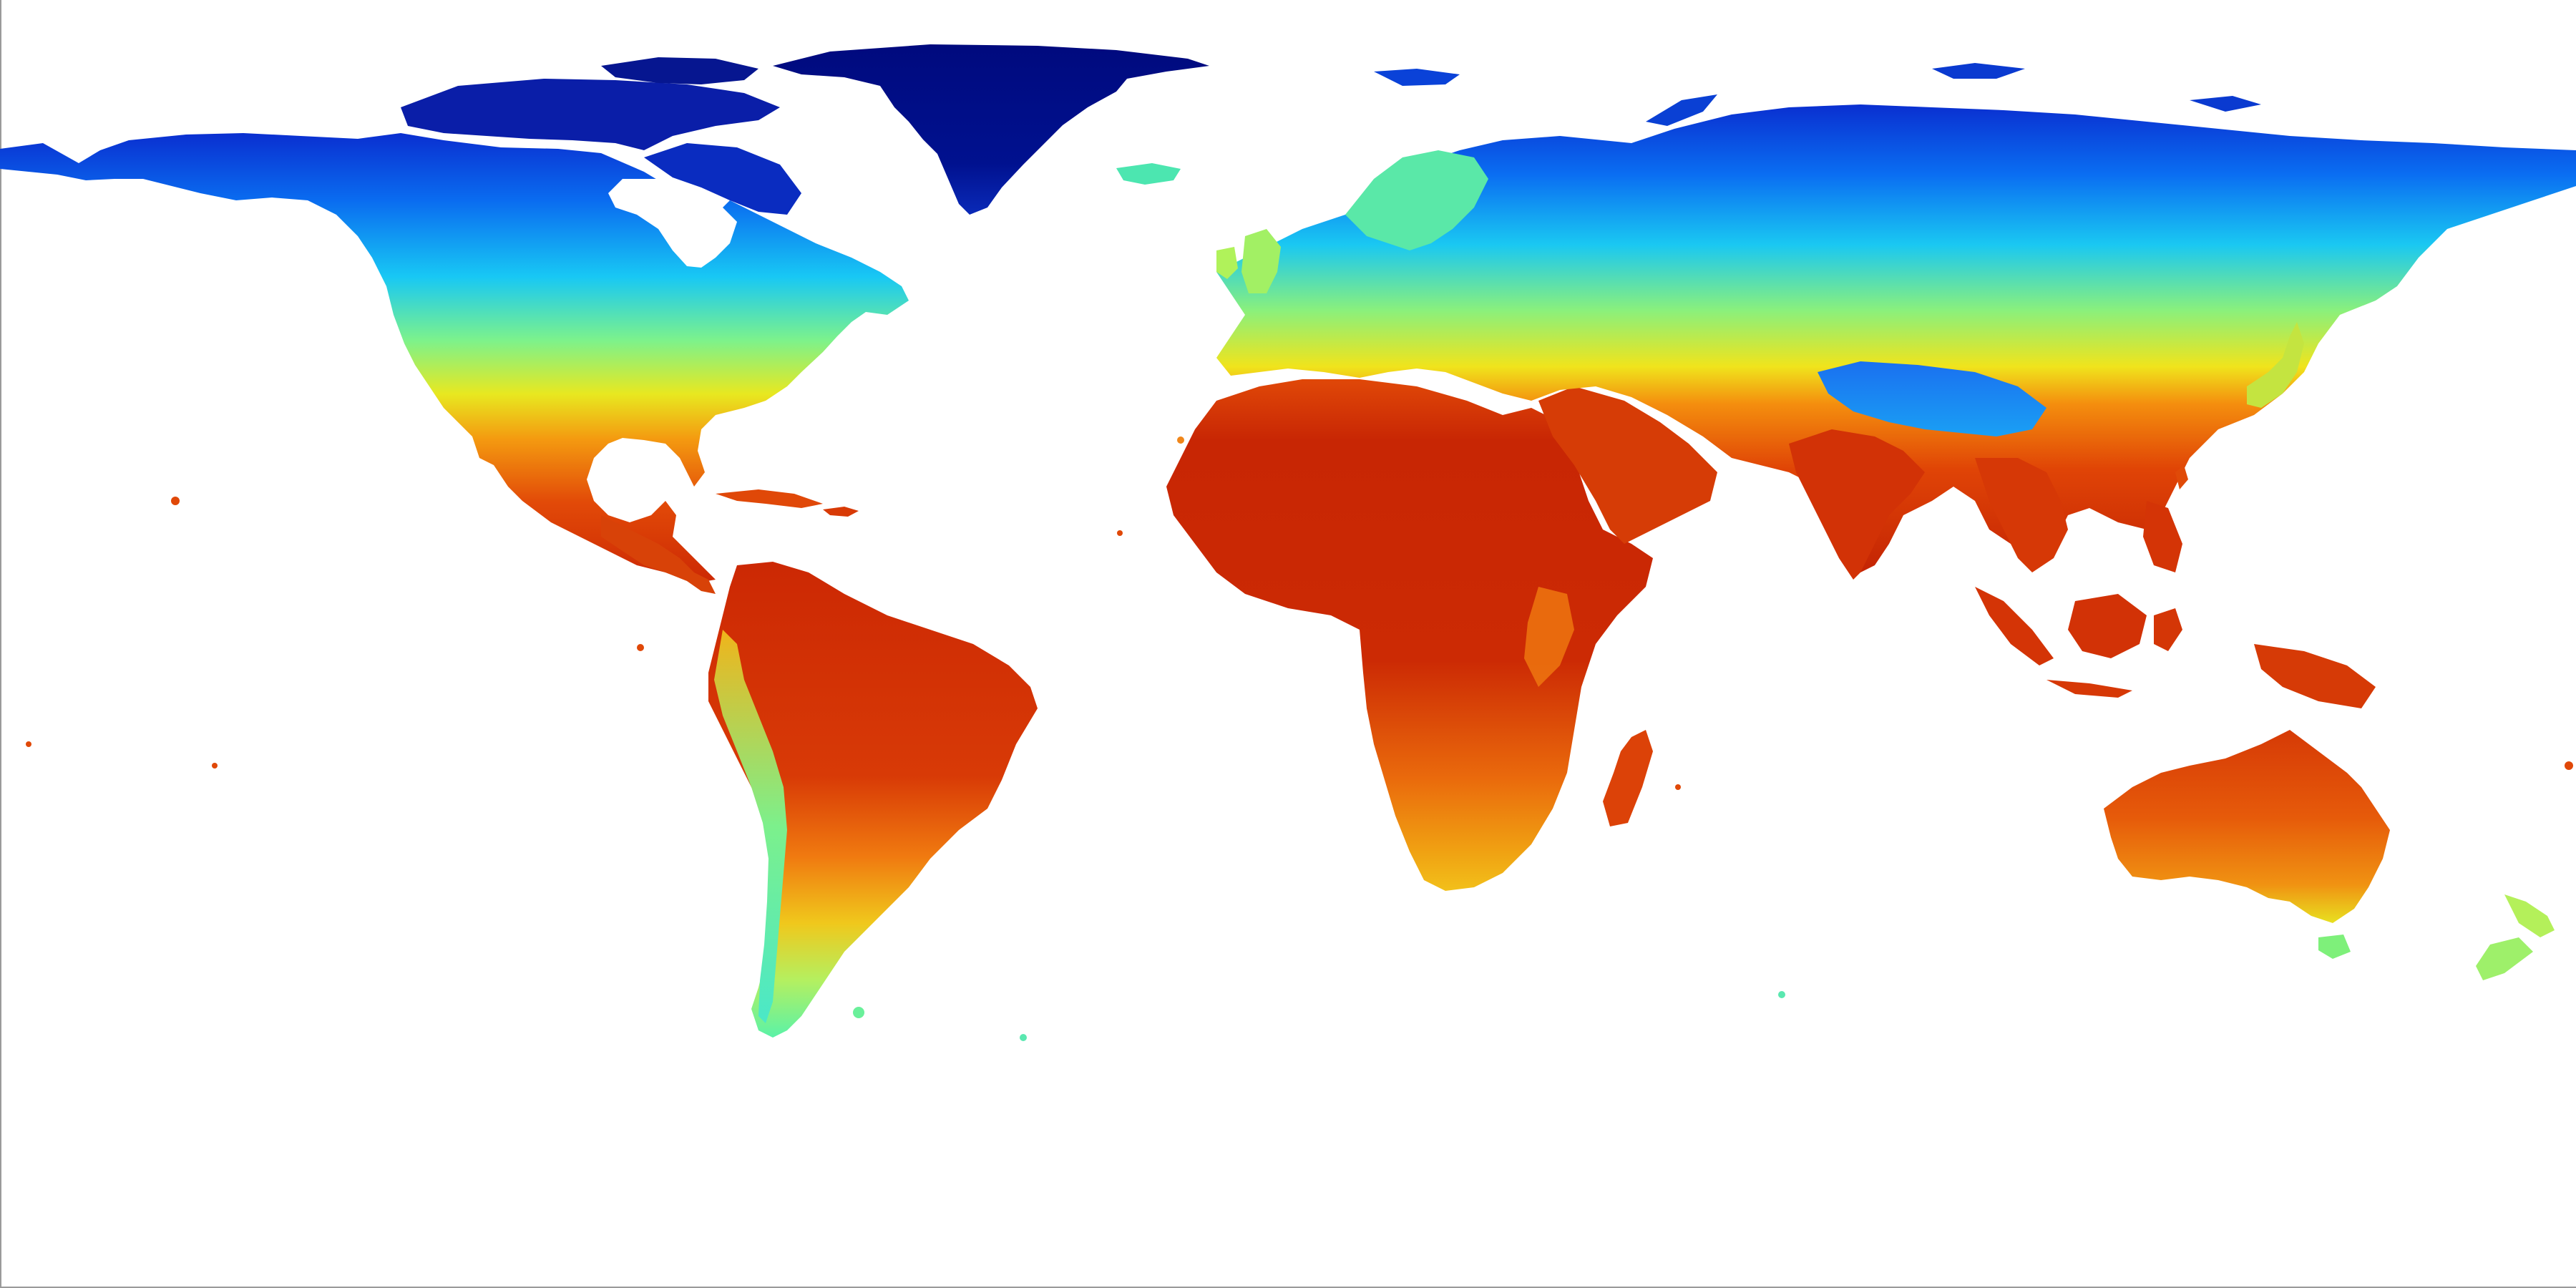  Describe the element at coordinates (1549, 637) in the screenshot. I see `east-african-highlands` at that location.